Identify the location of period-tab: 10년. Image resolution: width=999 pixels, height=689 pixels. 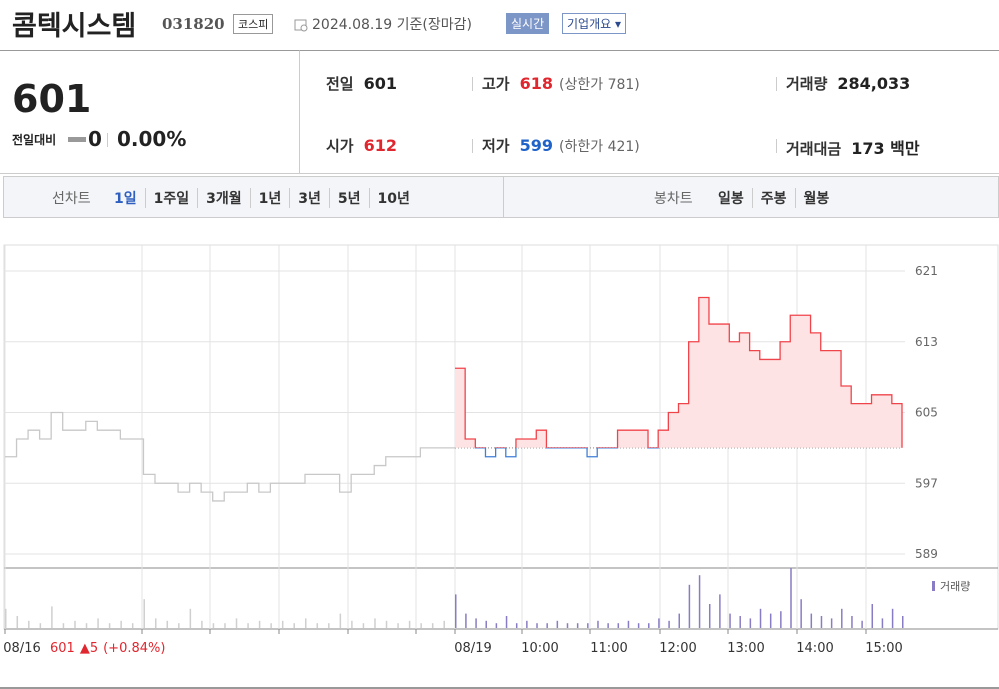
(393, 198).